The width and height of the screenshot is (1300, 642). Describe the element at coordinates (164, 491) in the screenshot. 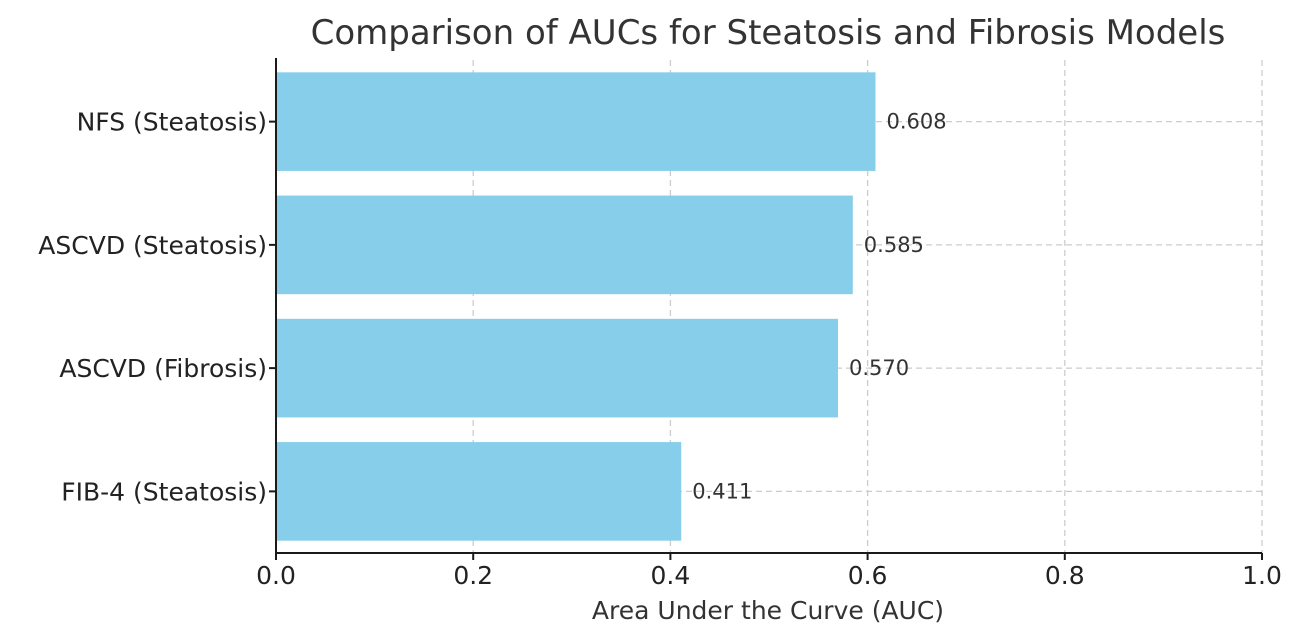

I see `y-tick-label: FIB-4 (Steatosis)` at that location.